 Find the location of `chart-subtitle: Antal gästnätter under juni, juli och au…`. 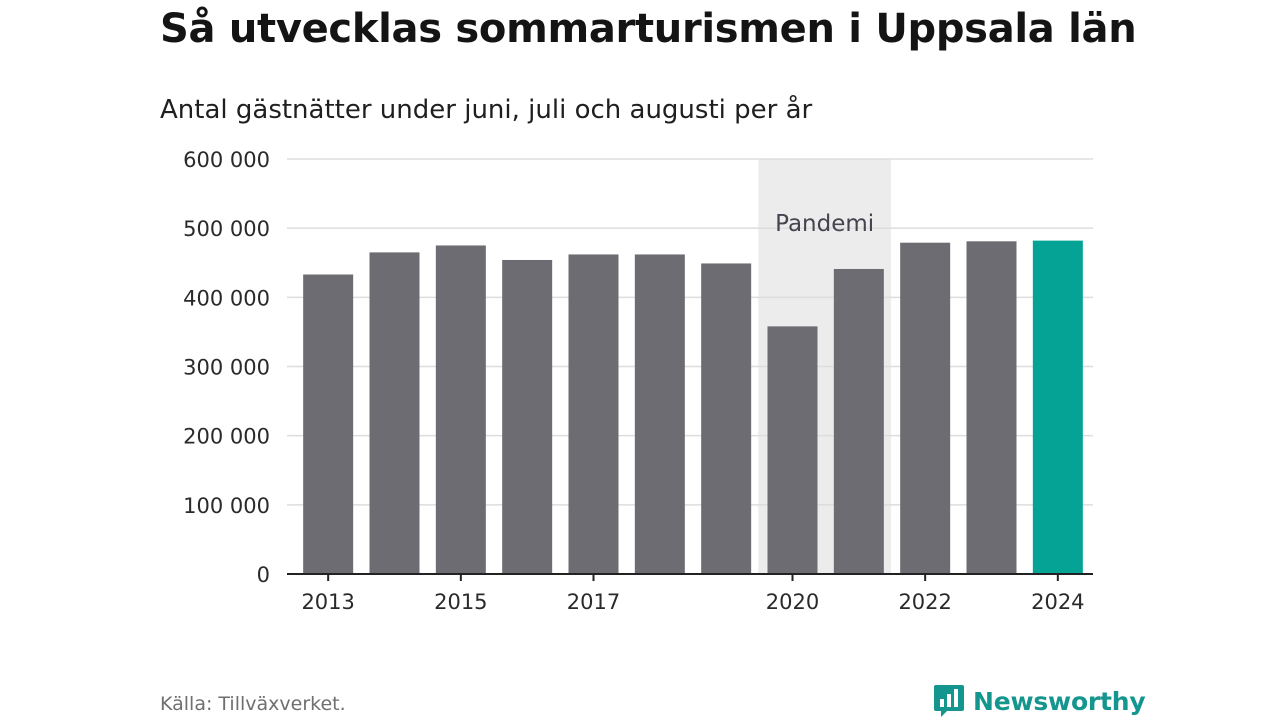

chart-subtitle: Antal gästnätter under juni, juli och au… is located at coordinates (486, 110).